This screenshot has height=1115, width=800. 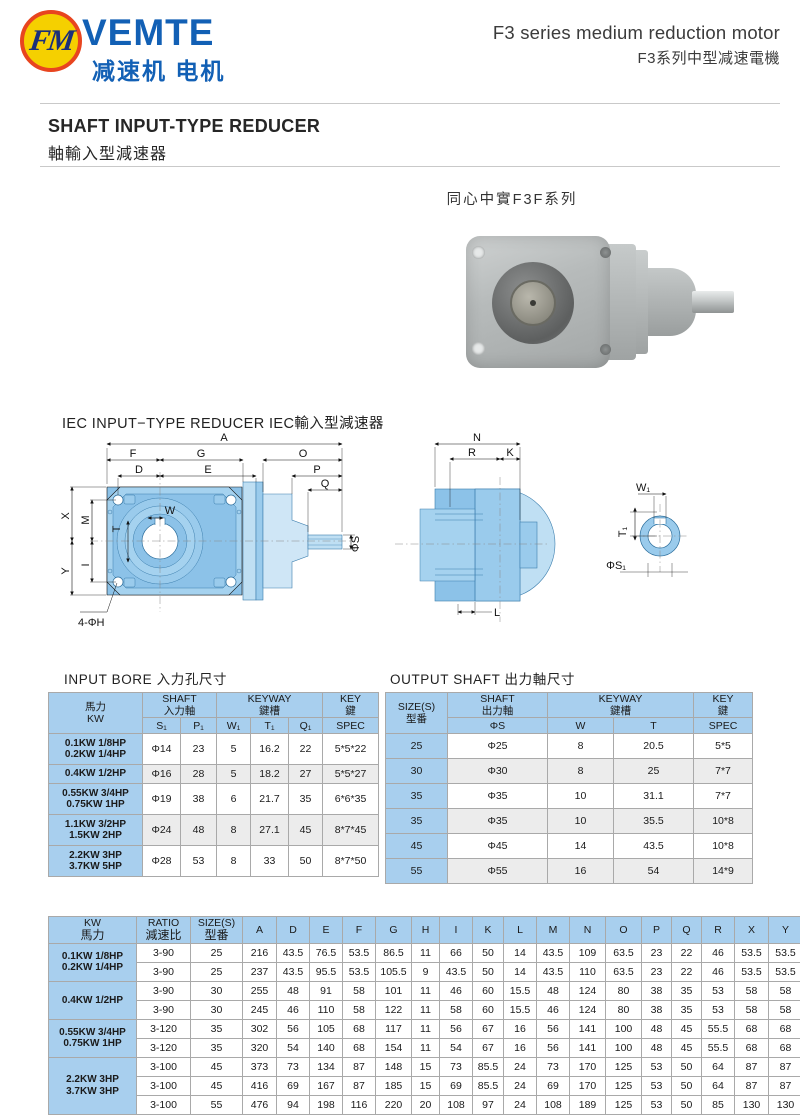 I want to click on row-dim-G: 148, so click(x=394, y=1066).